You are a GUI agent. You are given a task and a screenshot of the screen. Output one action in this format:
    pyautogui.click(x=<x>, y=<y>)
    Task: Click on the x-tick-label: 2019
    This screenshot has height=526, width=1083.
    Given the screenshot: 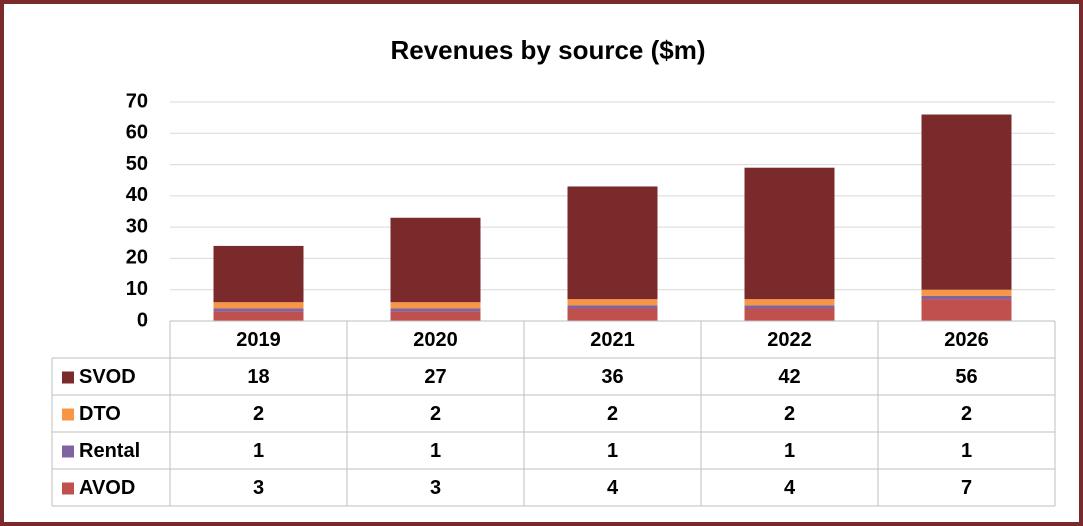 What is the action you would take?
    pyautogui.click(x=258, y=340)
    